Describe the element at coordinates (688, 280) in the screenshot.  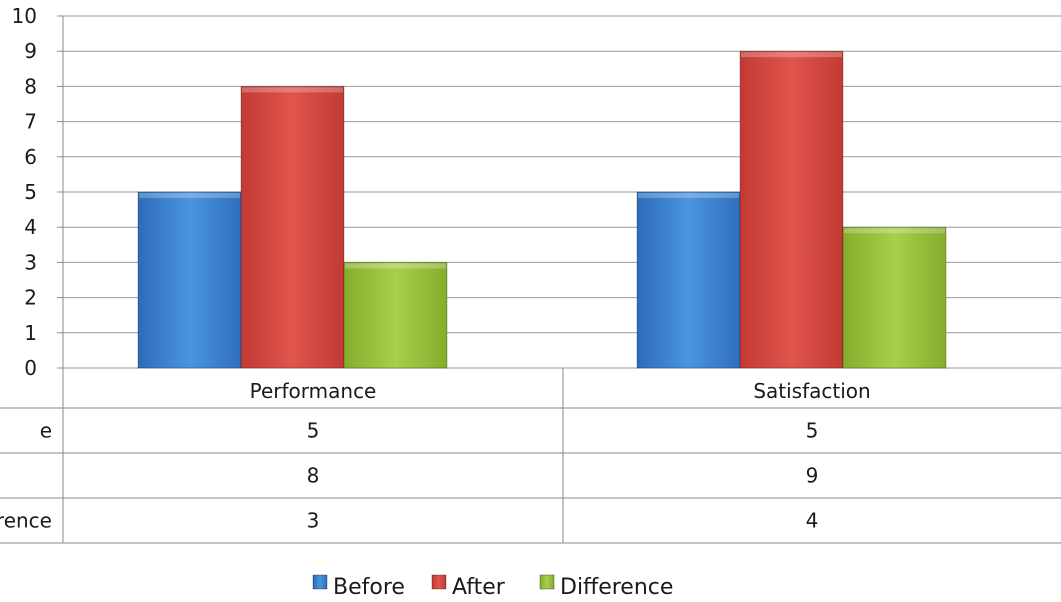
I see `bar-before-satisfaction` at that location.